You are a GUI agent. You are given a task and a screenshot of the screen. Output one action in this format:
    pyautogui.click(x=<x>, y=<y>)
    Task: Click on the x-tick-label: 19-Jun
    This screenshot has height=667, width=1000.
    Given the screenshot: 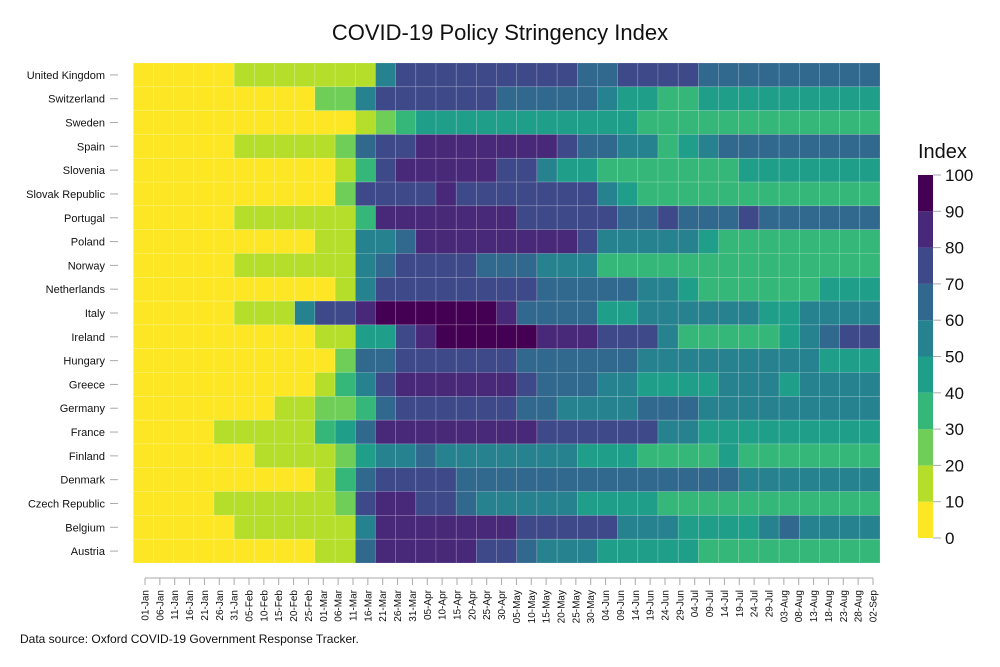 What is the action you would take?
    pyautogui.click(x=651, y=605)
    